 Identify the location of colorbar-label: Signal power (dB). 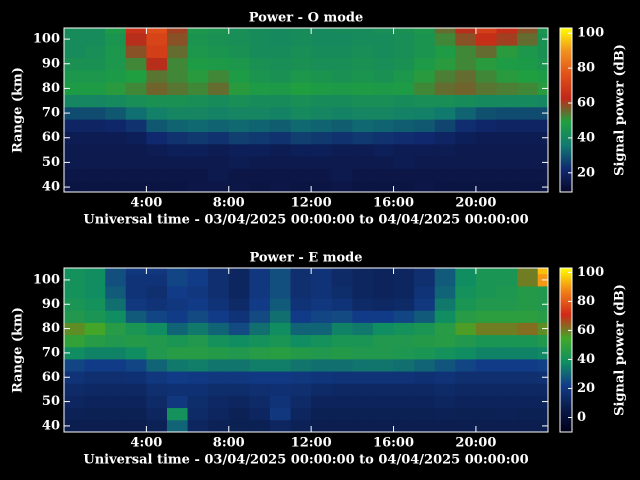
(620, 110).